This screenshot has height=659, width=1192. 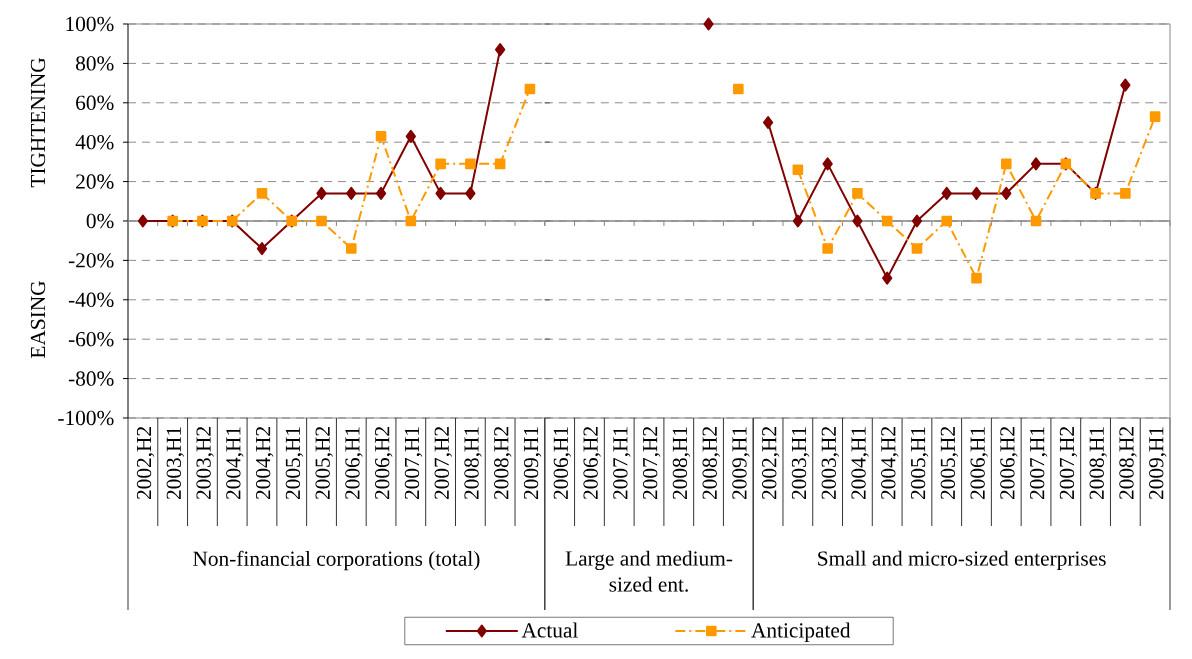 I want to click on text: TIGHTENING, so click(x=38, y=122).